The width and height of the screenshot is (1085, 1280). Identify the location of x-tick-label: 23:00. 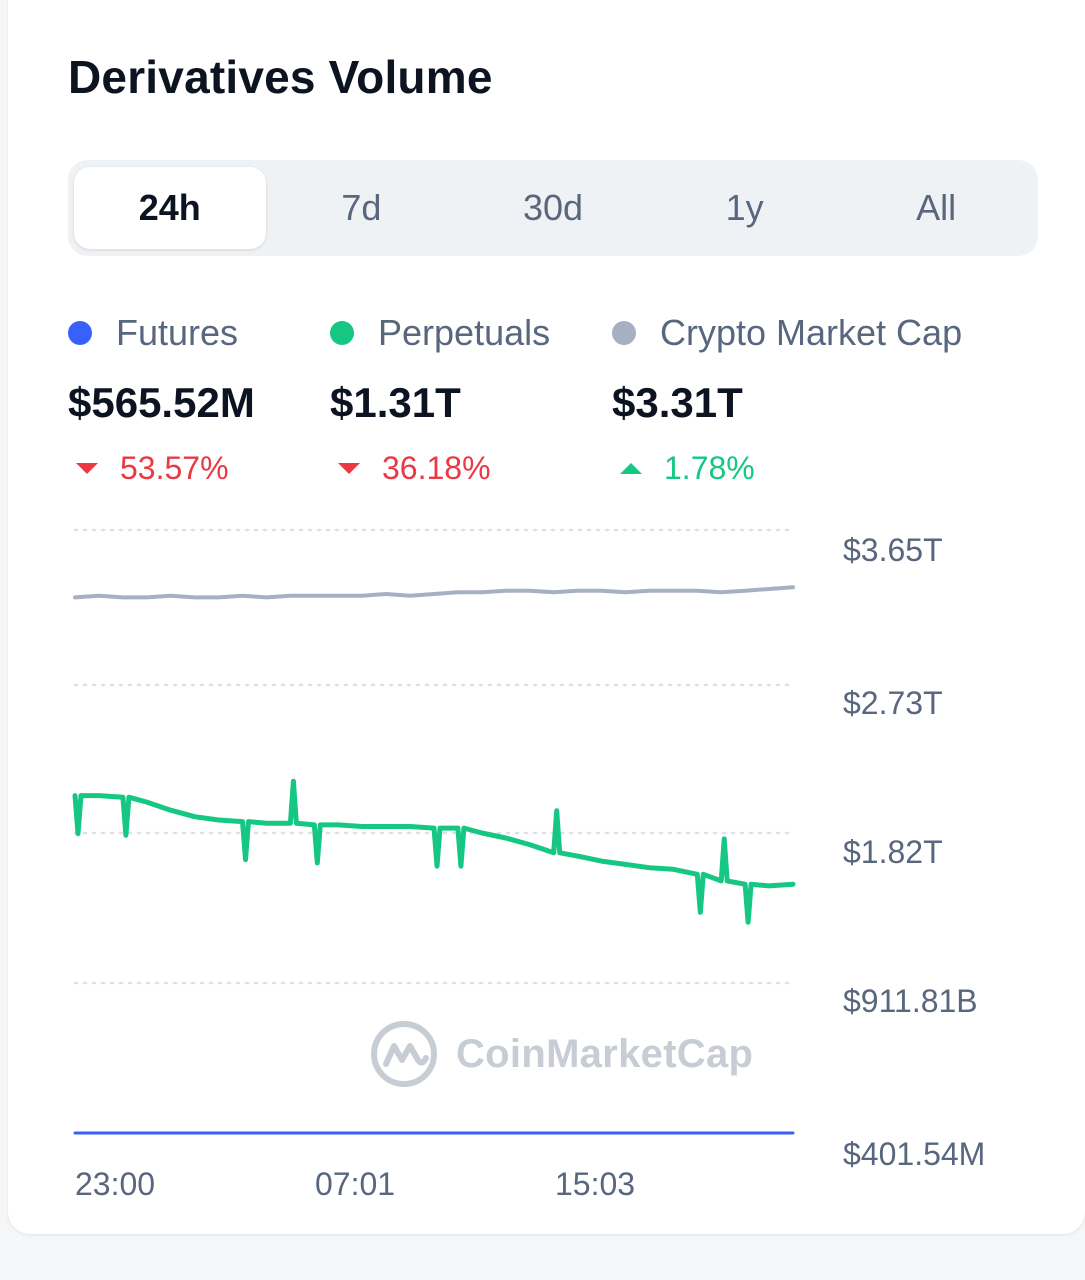
(115, 1184).